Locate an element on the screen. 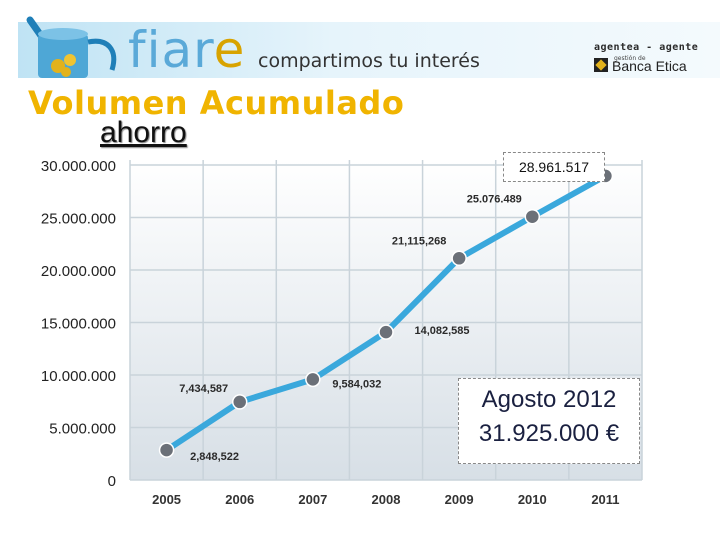 The width and height of the screenshot is (720, 540). partner-logo: gestión de Banca Etica is located at coordinates (654, 65).